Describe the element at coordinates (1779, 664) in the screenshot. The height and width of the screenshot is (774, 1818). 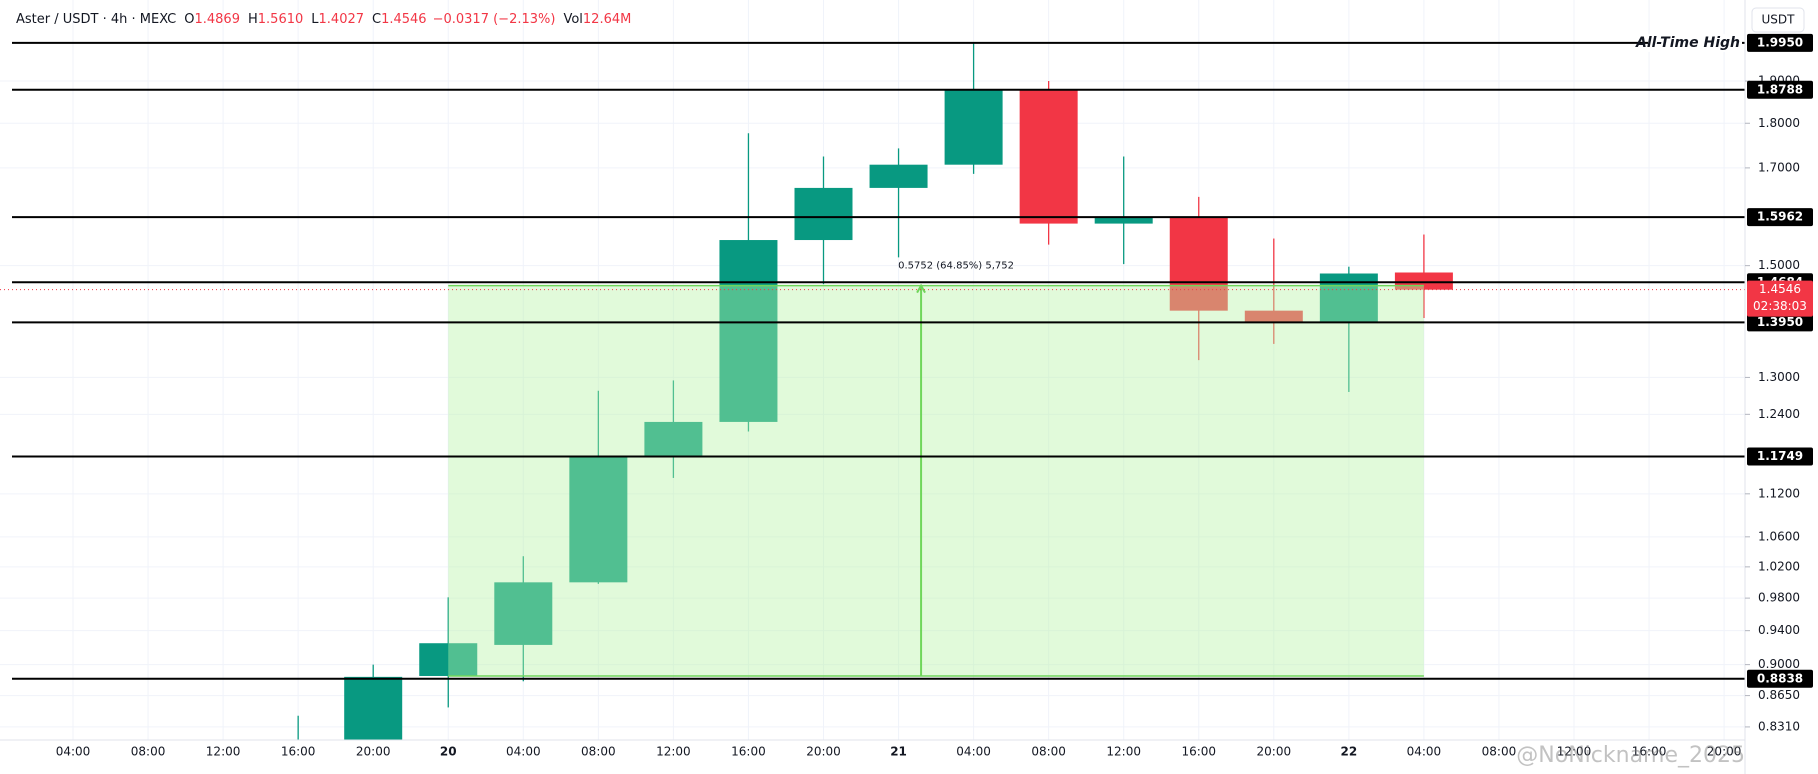
I see `y-tick-label: 0.9000` at that location.